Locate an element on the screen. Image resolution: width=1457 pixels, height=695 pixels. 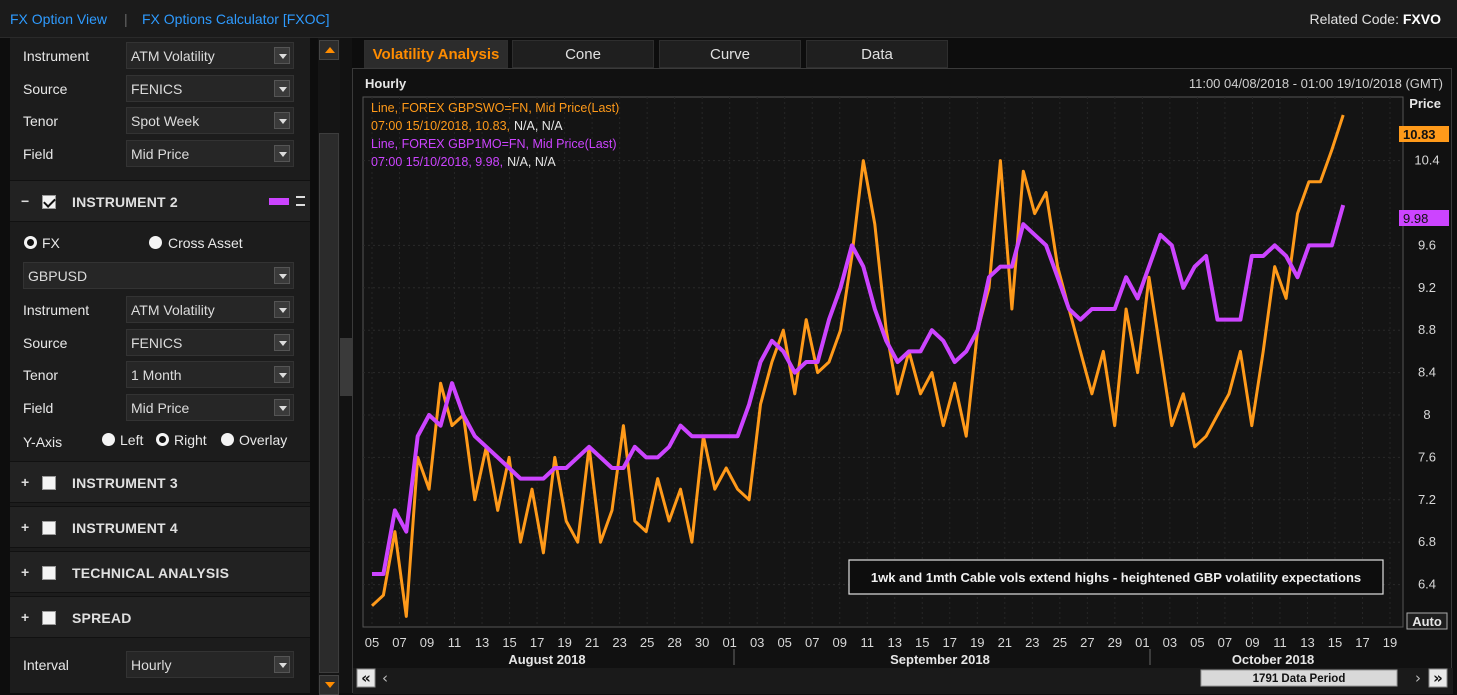
scroll-down-icon is located at coordinates (329, 685).